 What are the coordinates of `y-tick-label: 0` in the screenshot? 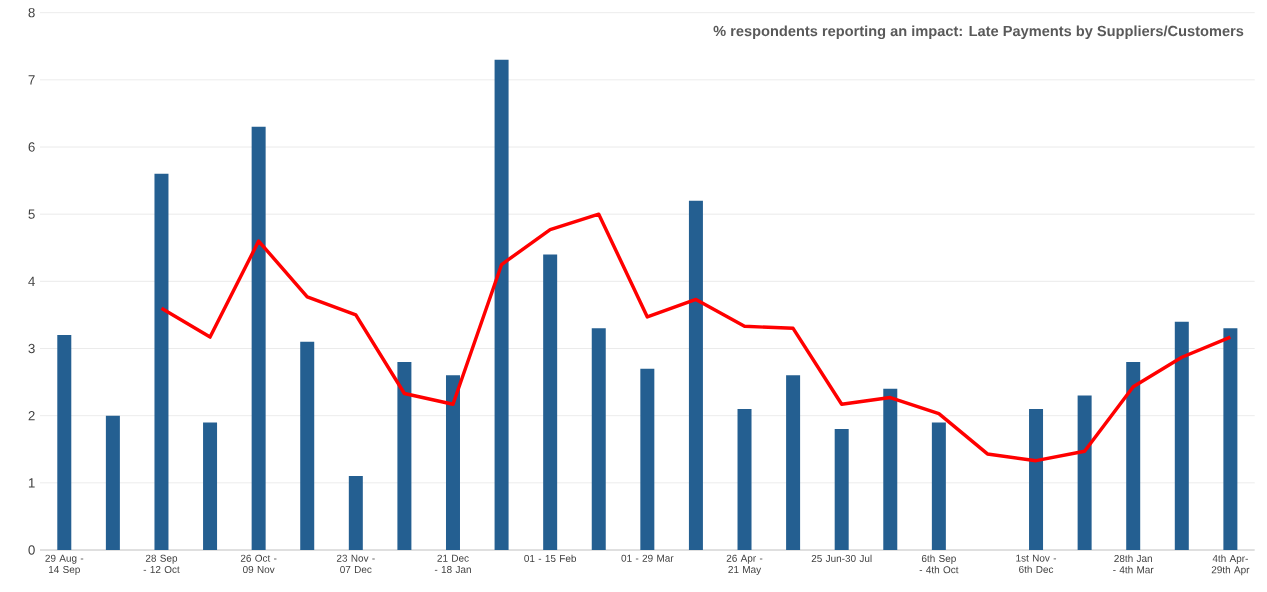 It's located at (31, 550).